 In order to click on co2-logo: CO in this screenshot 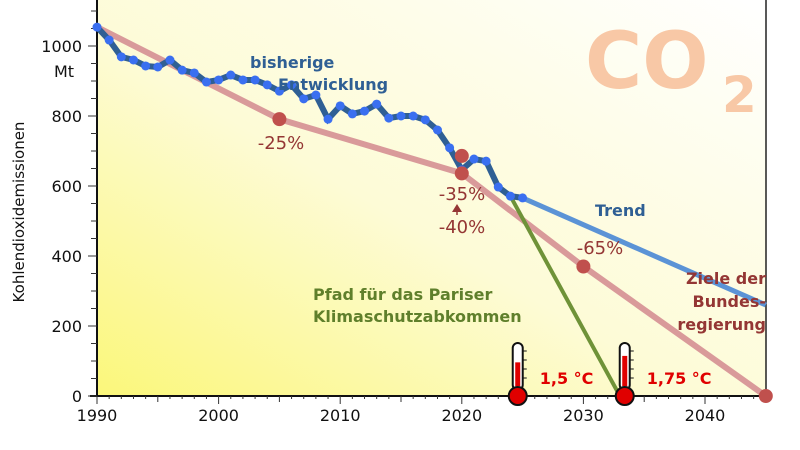, I will do `click(647, 62)`.